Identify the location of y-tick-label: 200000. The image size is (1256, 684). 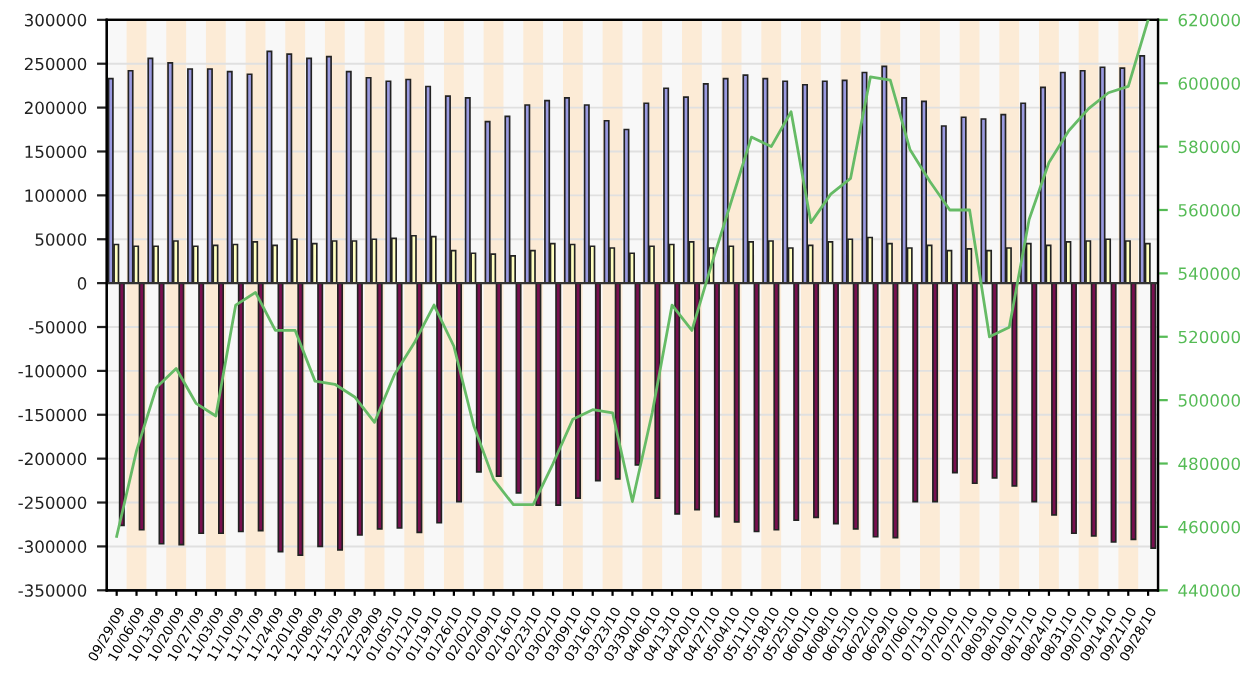
(55, 108).